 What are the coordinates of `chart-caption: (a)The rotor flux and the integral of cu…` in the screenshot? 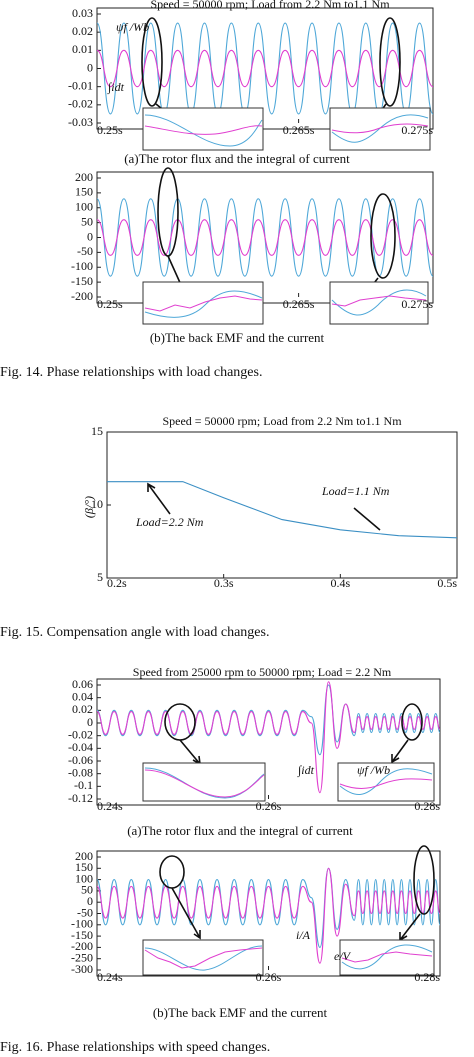 It's located at (240, 830).